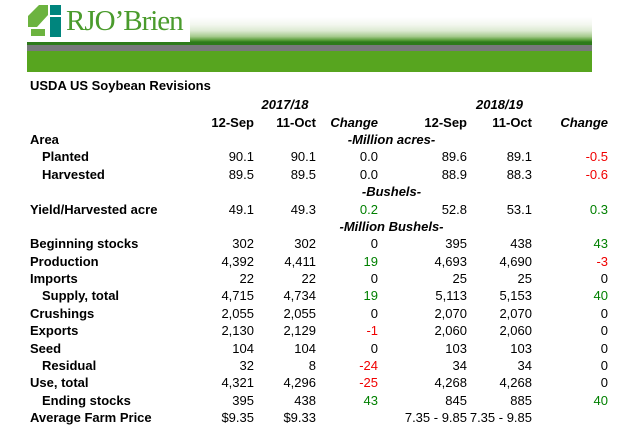 The height and width of the screenshot is (430, 630). I want to click on cell-value: 5,113, so click(451, 296).